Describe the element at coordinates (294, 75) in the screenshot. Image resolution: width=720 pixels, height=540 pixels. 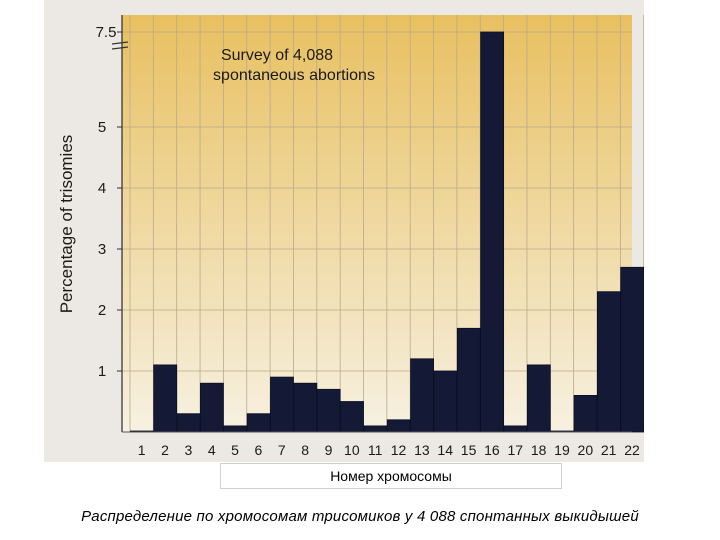
I see `chart-title-line2: spontaneous abortions` at that location.